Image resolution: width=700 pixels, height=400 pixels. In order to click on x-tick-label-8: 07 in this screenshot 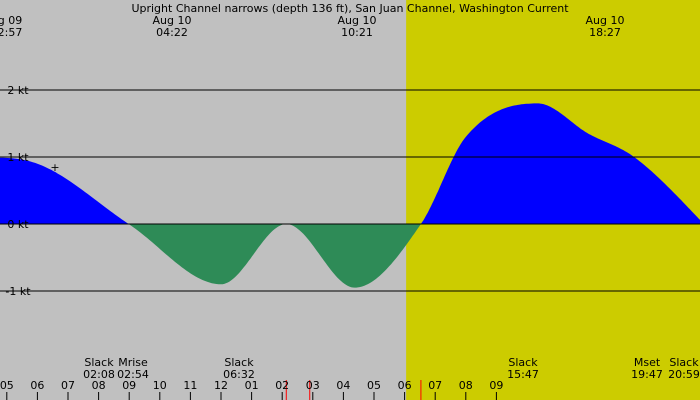, I will do `click(68, 385)`.